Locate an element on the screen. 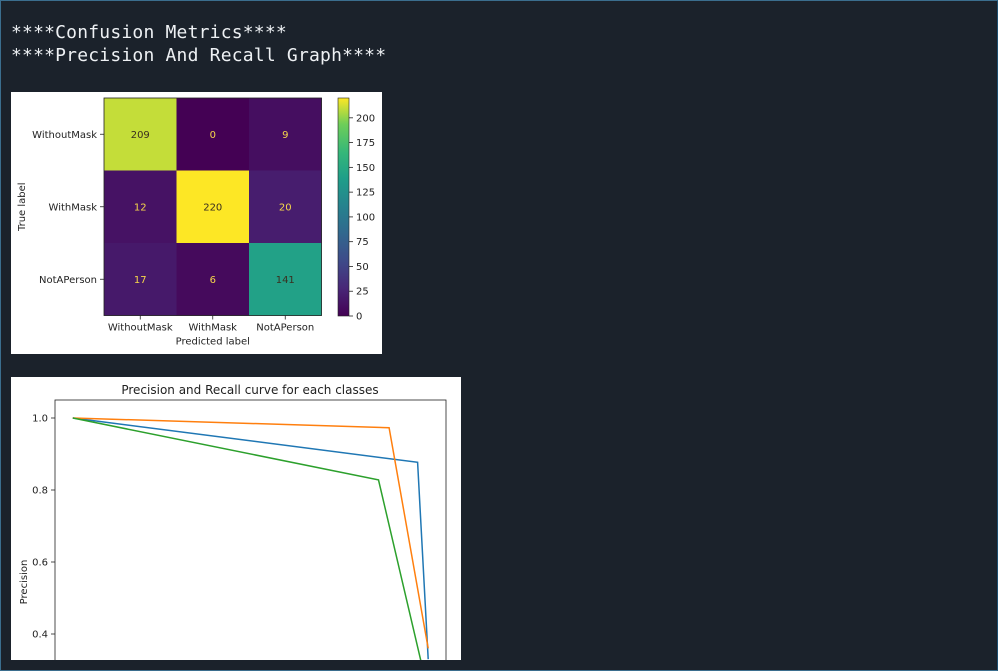  colorbar-tick-label: 75 is located at coordinates (362, 242).